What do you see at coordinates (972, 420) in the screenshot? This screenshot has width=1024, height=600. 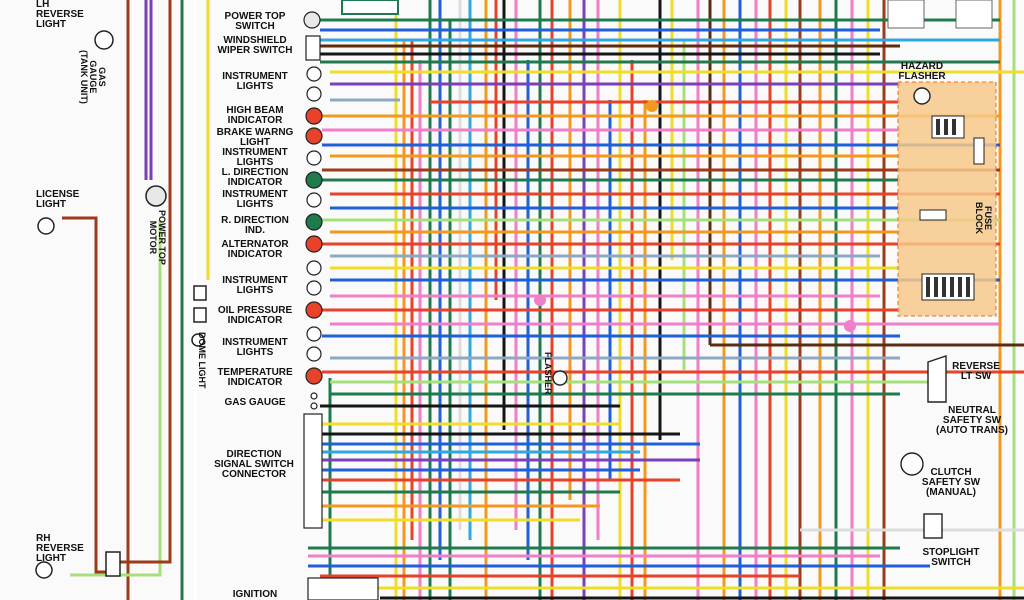 I see `neutral-safety-sw-label: NEUTRAL SAFETY SW (AUTO TRANS)` at bounding box center [972, 420].